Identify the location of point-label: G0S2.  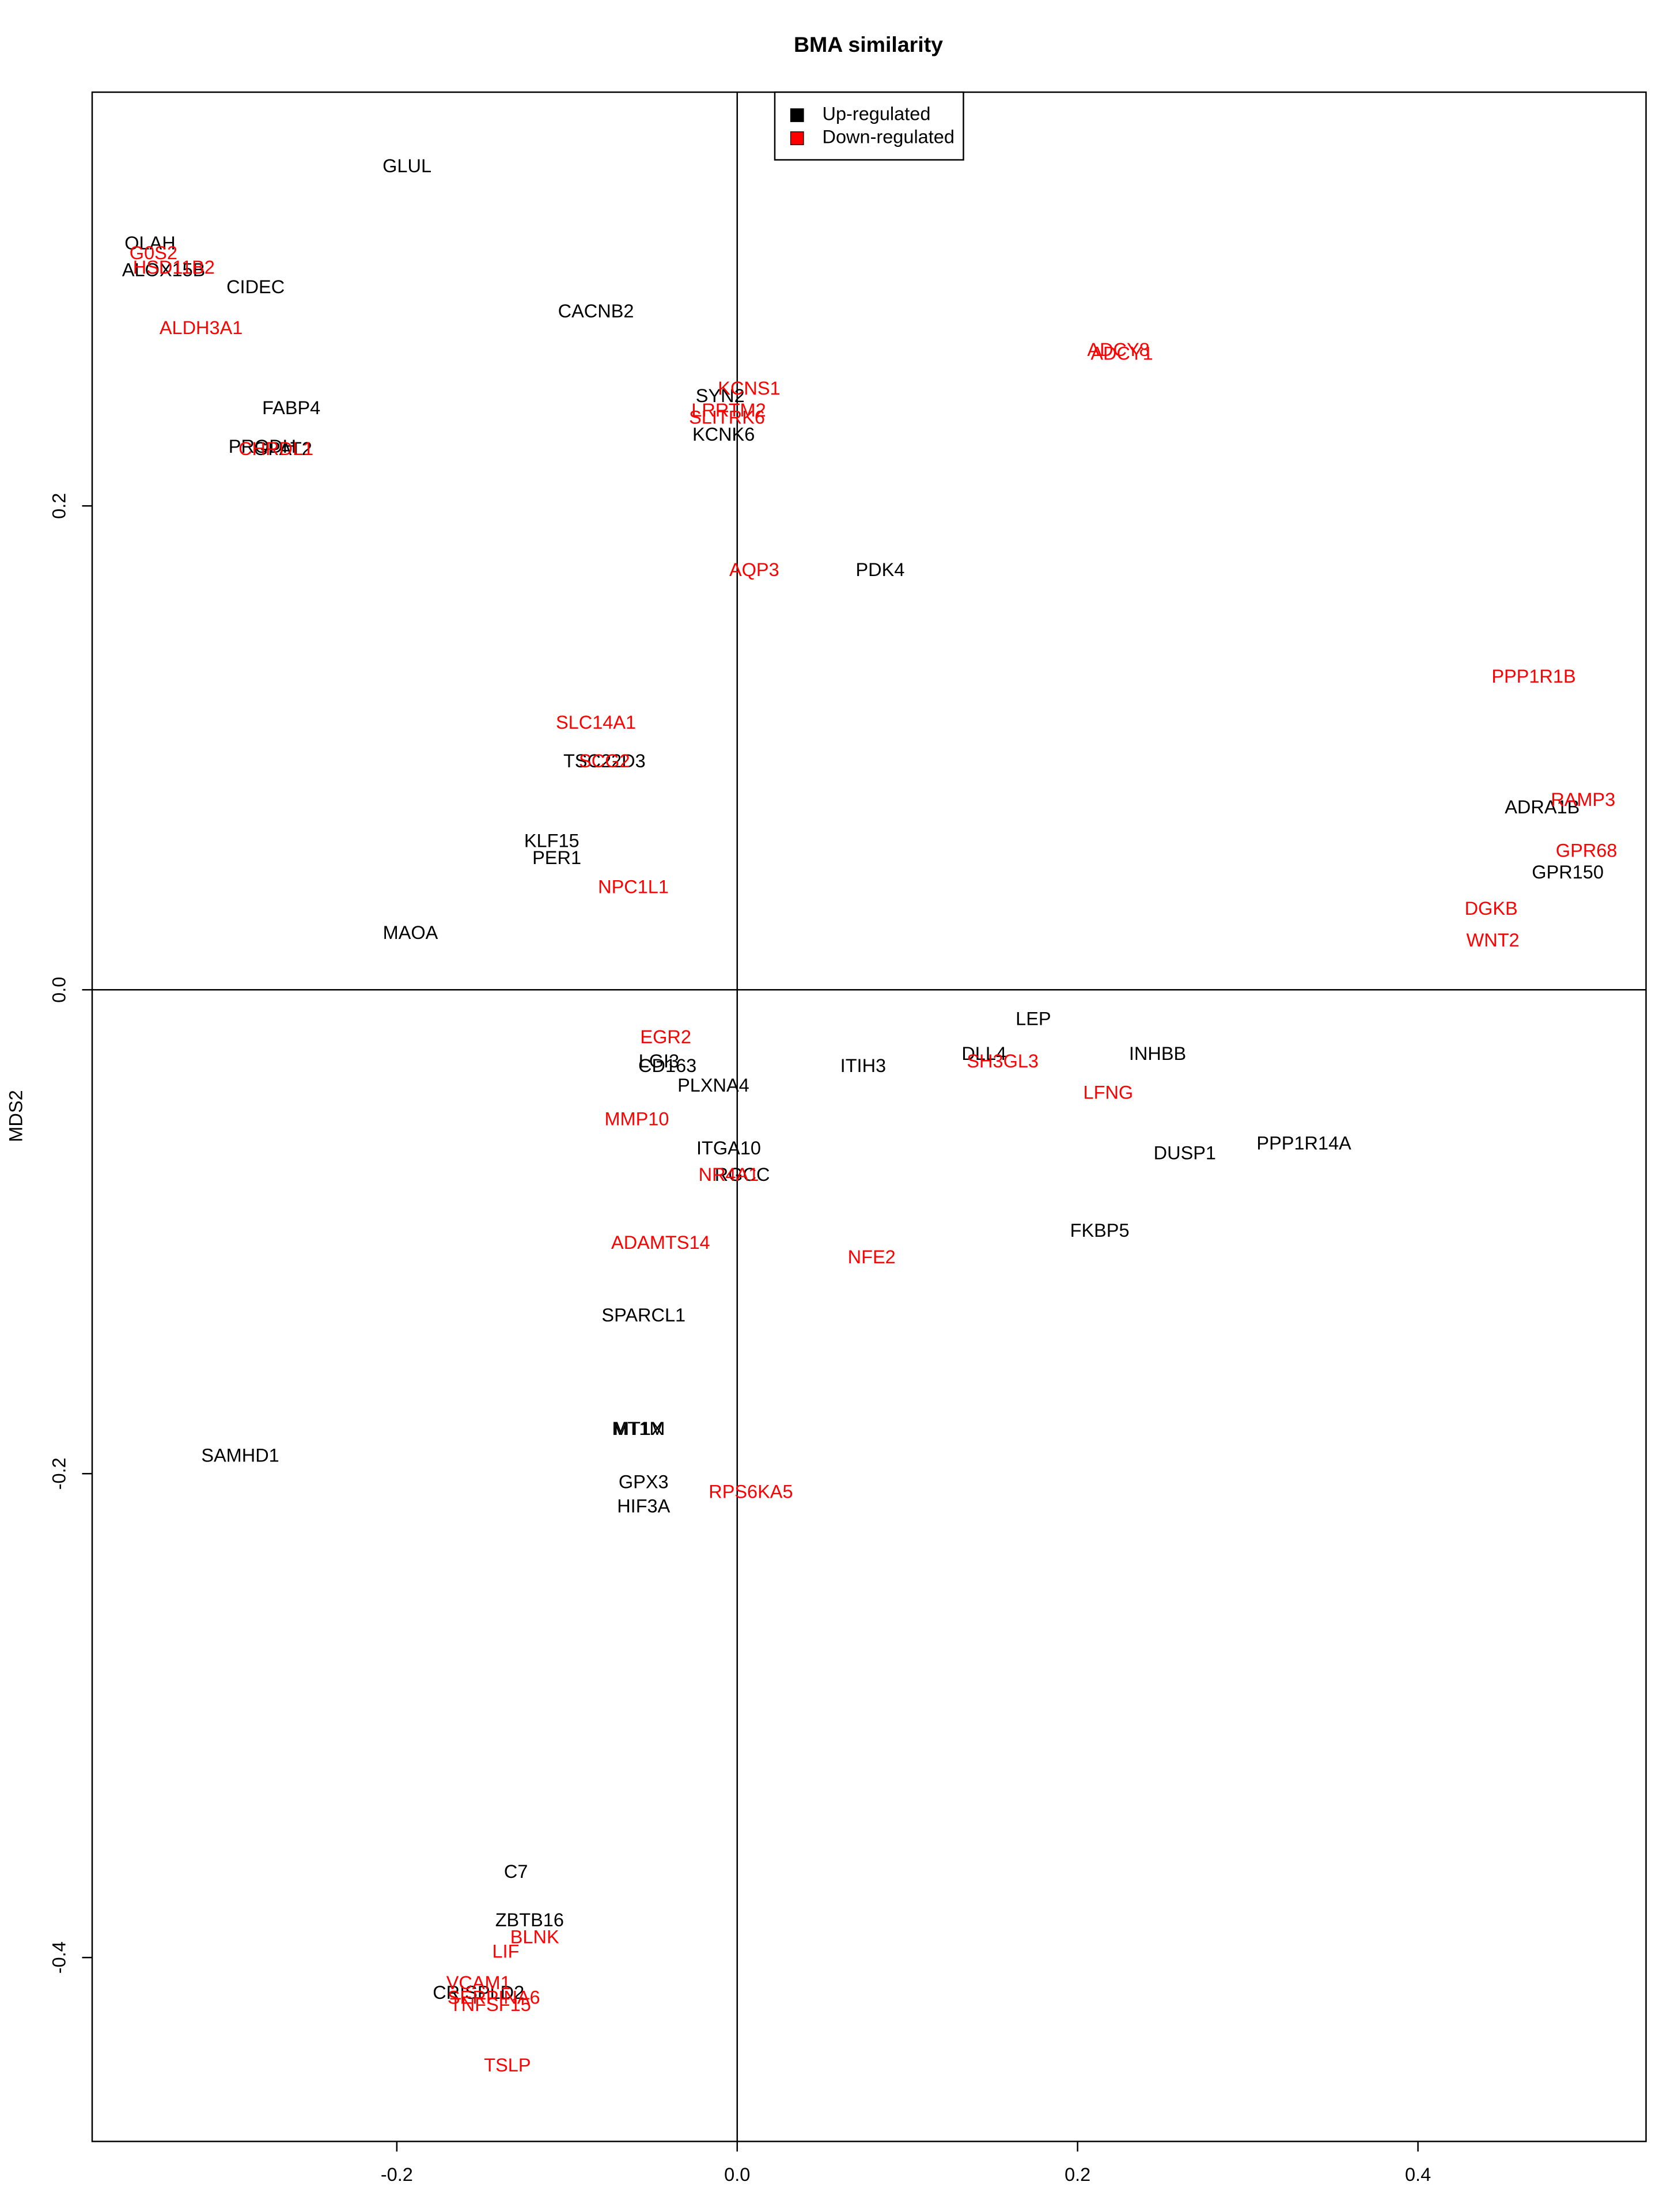
(153, 253).